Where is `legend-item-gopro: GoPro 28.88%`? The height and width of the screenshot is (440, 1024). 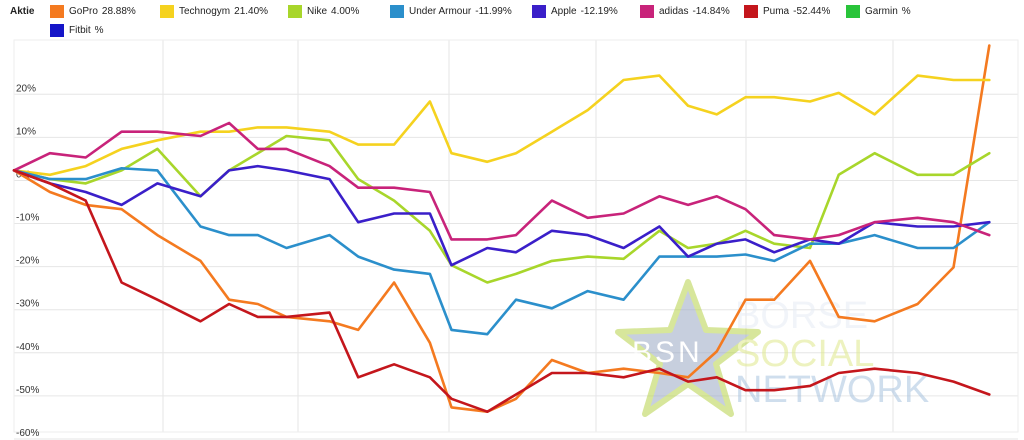 legend-item-gopro: GoPro 28.88% is located at coordinates (93, 11).